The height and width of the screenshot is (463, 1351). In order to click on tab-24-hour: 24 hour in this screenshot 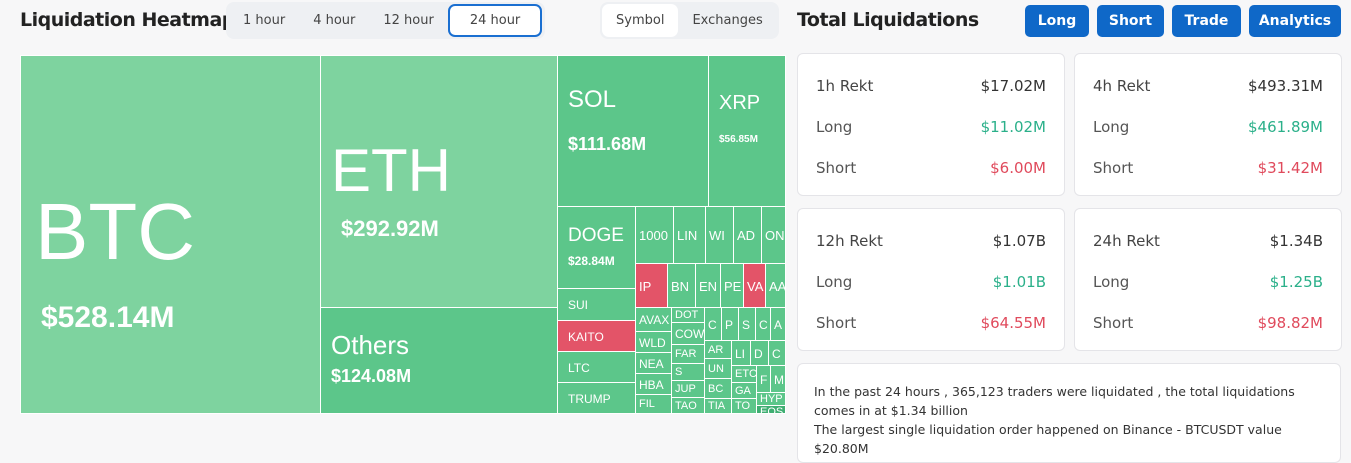, I will do `click(495, 20)`.